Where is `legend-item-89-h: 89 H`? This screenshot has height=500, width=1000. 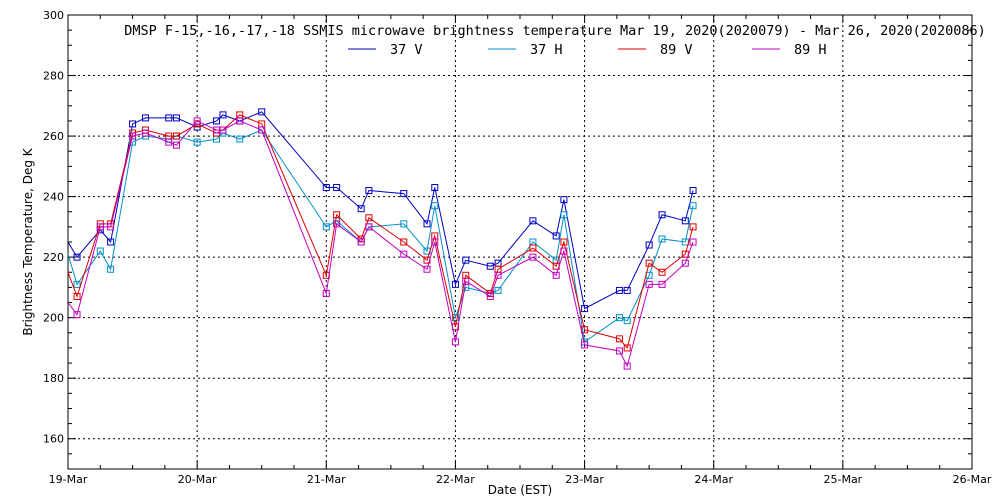 legend-item-89-h: 89 H is located at coordinates (789, 50).